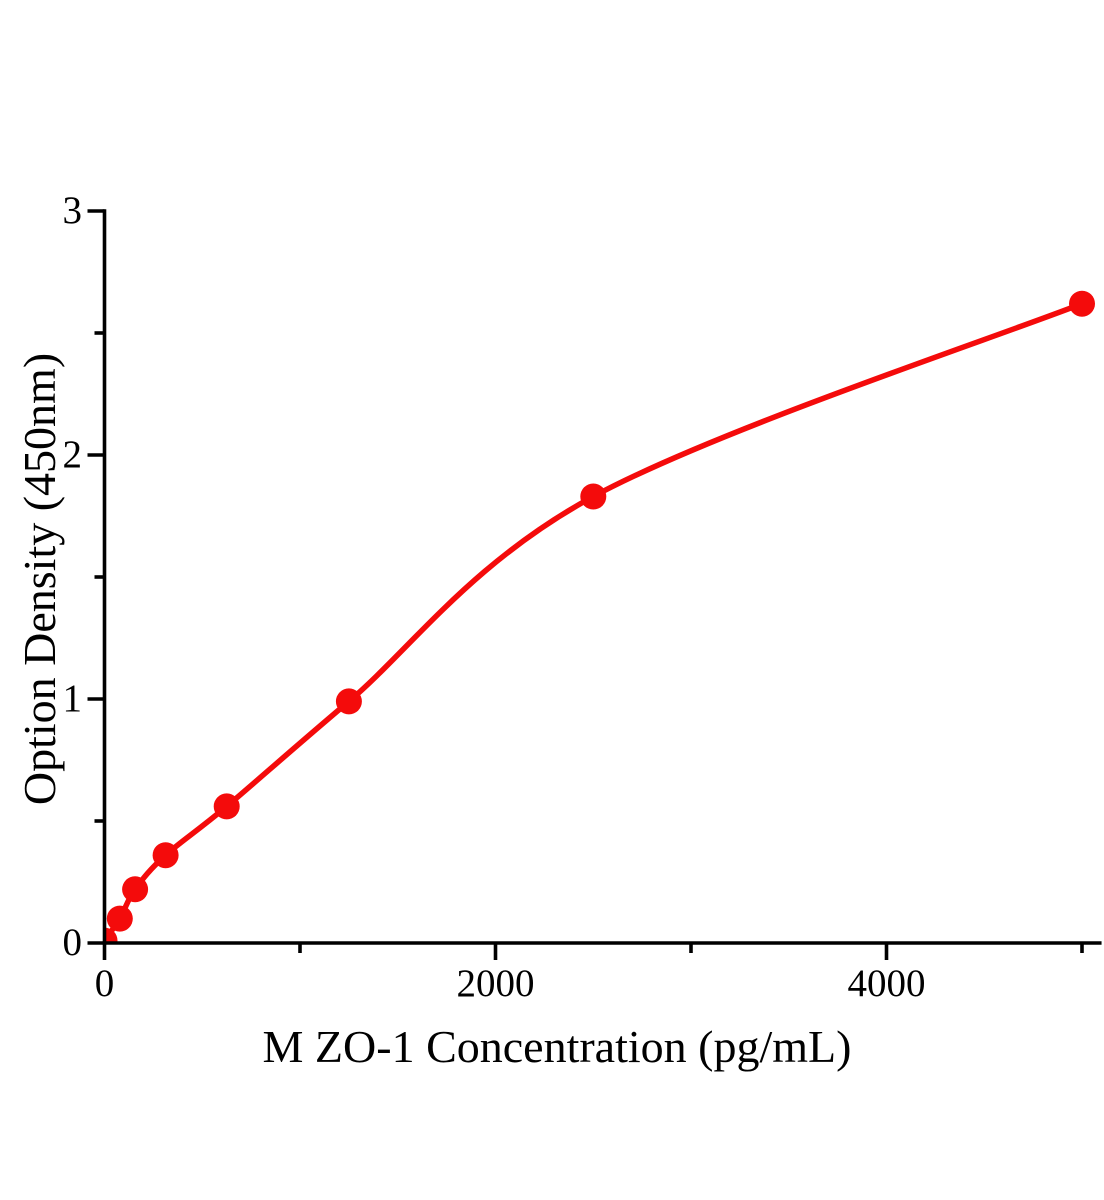 The width and height of the screenshot is (1104, 1200). Describe the element at coordinates (886, 983) in the screenshot. I see `x-tick-label: 4000` at that location.